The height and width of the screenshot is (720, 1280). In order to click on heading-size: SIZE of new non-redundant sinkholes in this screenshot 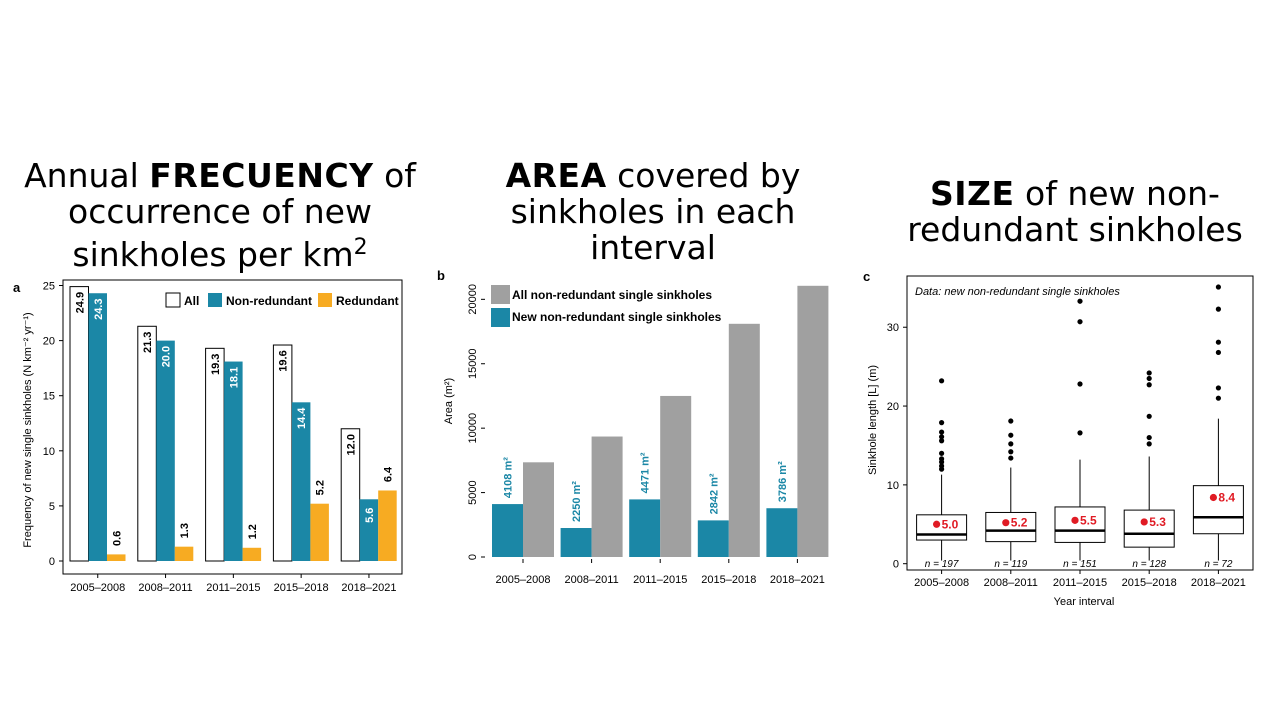, I will do `click(1075, 212)`.